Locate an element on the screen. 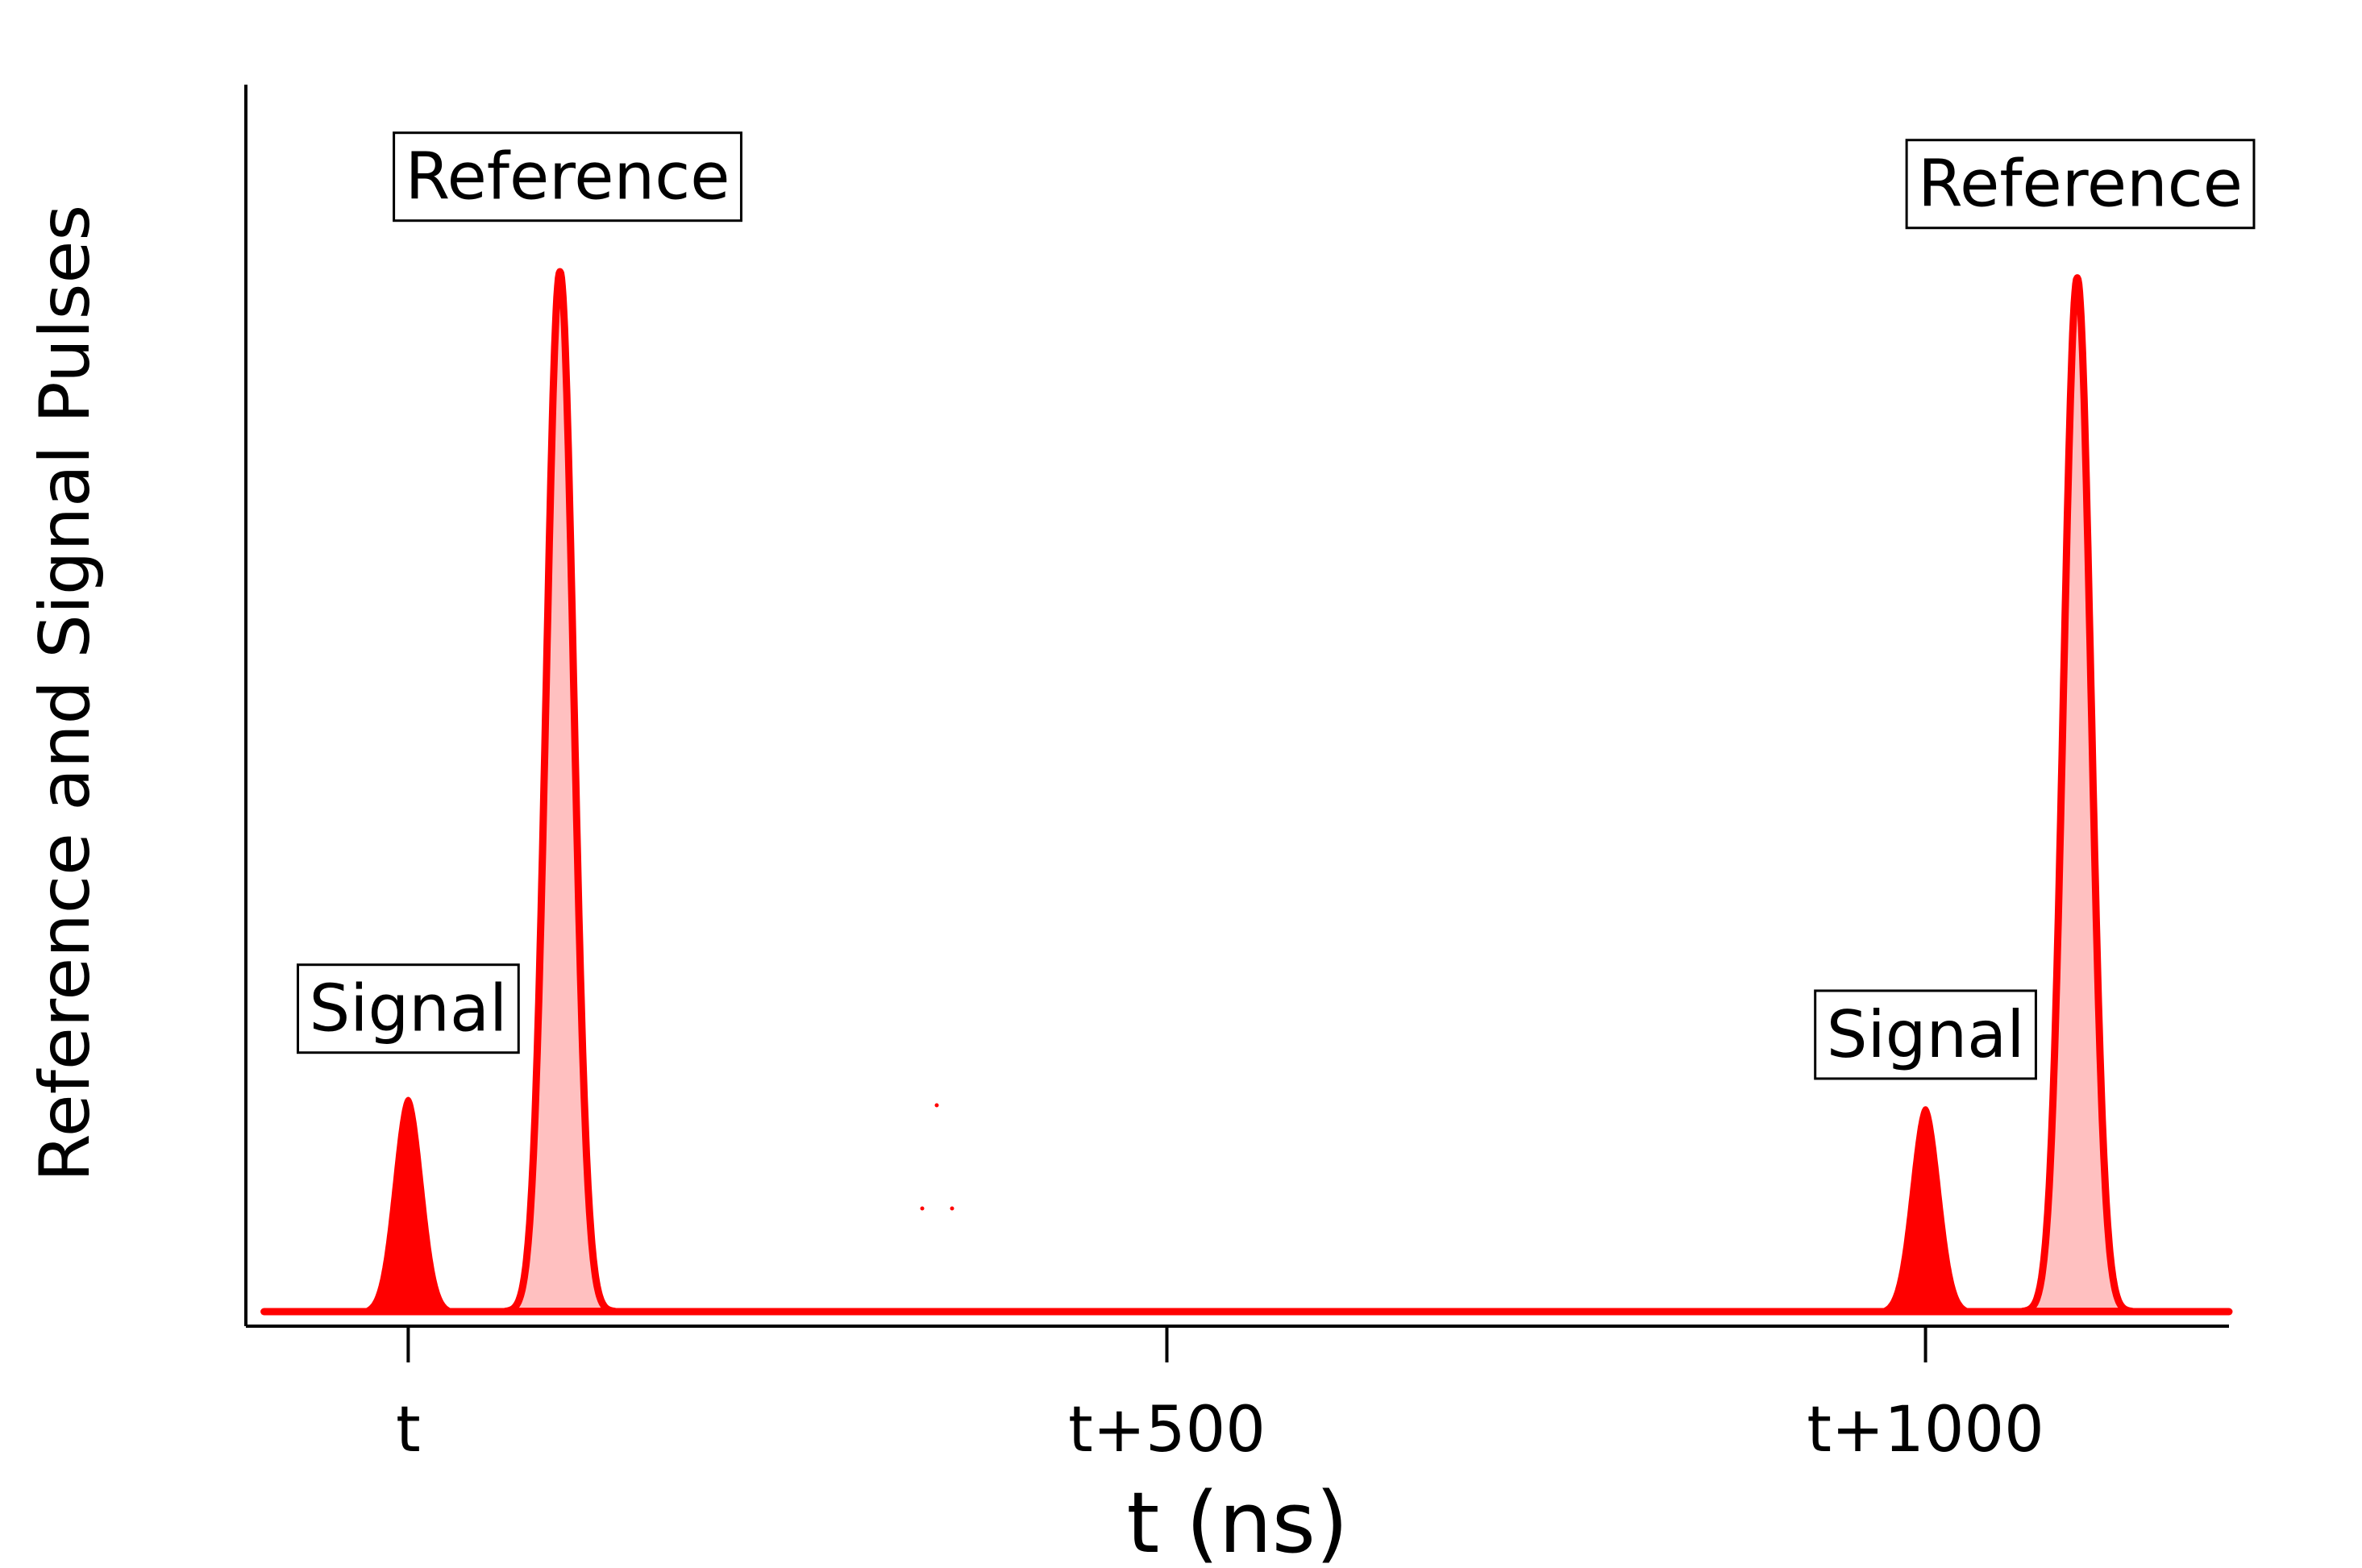 The width and height of the screenshot is (2362, 1568). x-ticks: t t+500 t+1000 is located at coordinates (1220, 1396).